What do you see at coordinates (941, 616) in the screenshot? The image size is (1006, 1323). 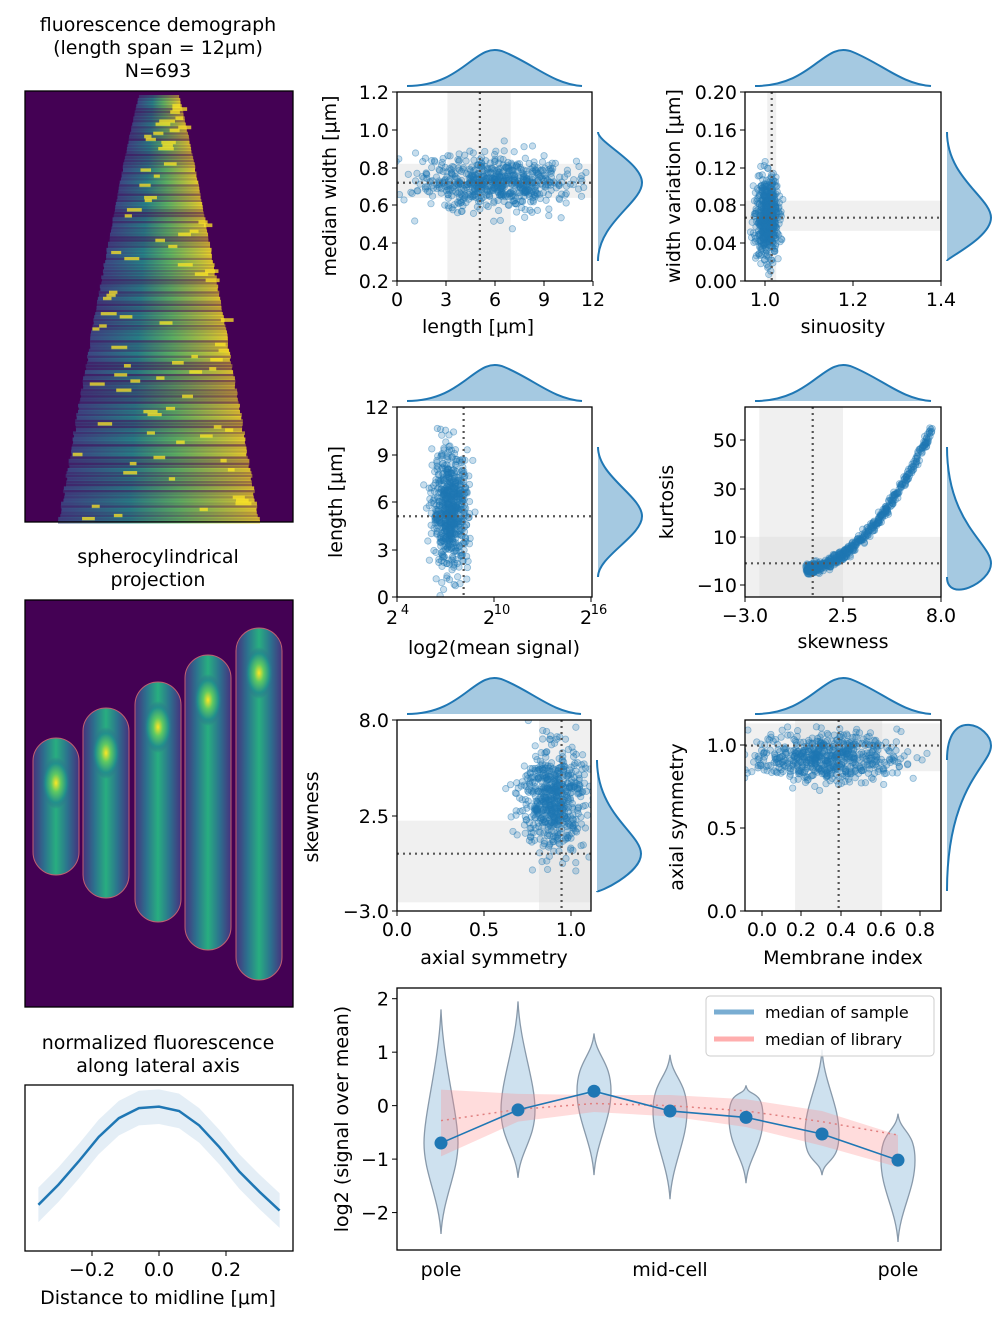 I see `xtick-label: 8.0` at bounding box center [941, 616].